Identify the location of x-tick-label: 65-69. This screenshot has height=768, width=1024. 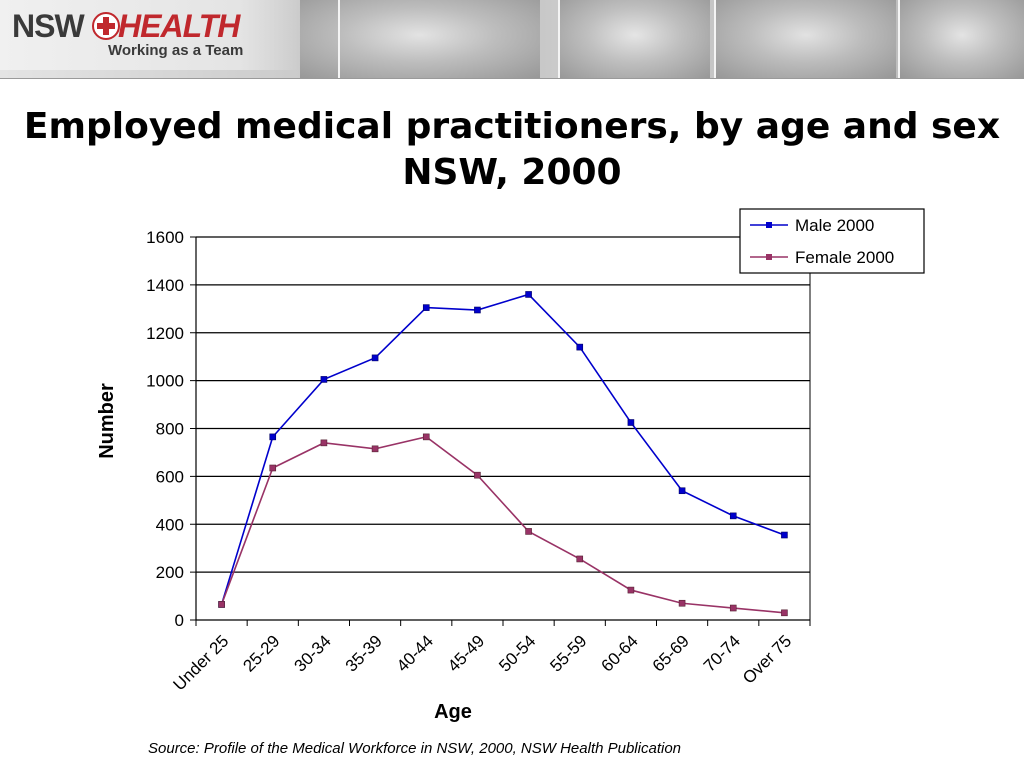
(671, 653).